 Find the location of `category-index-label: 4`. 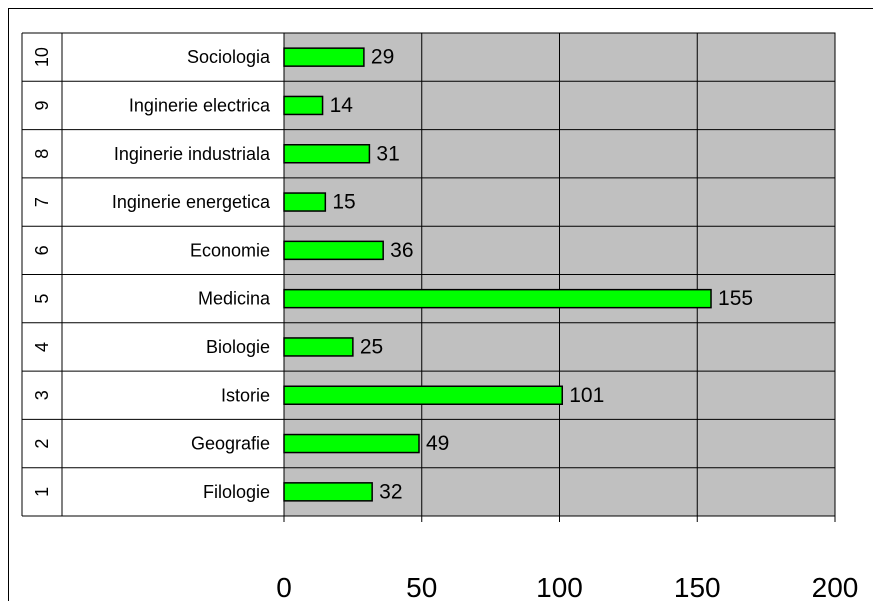

category-index-label: 4 is located at coordinates (42, 347).